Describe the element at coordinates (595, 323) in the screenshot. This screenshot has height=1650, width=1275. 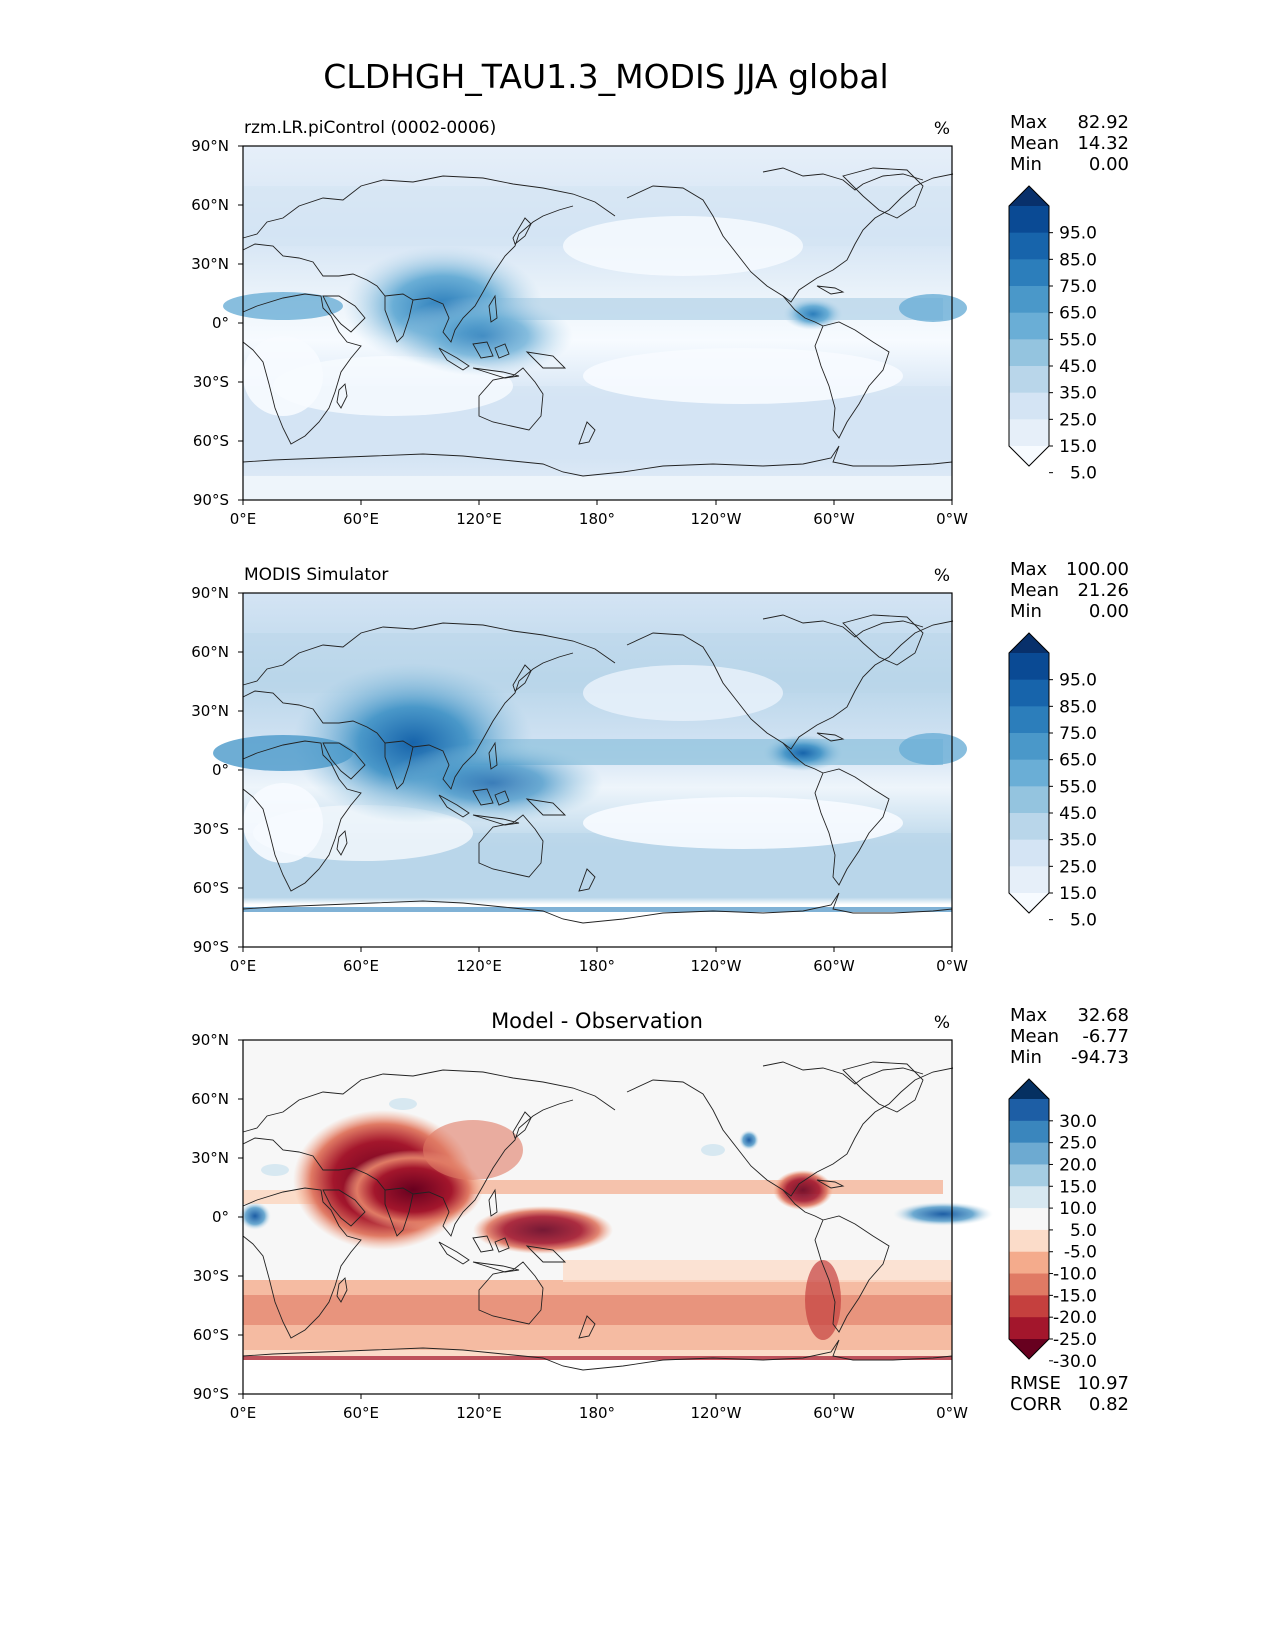
I see `panel-model-map-field` at that location.